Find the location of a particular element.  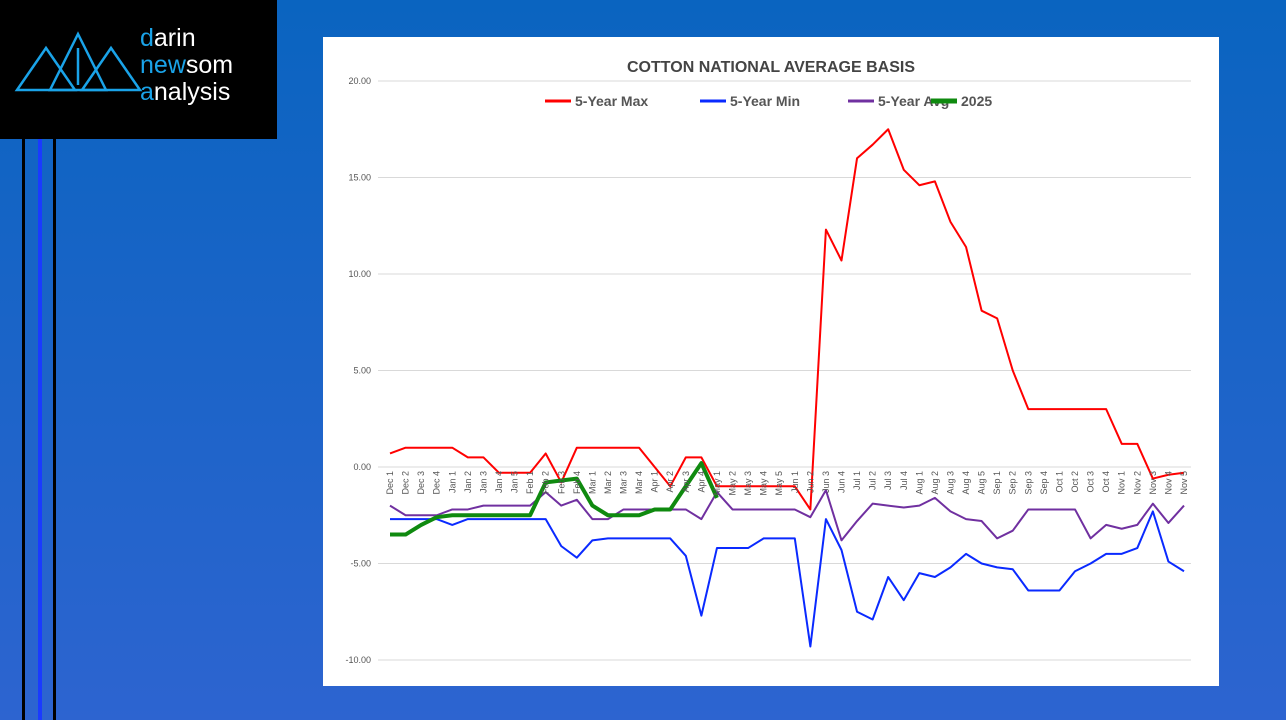

x-tick-label: Sep 3 is located at coordinates (1028, 483).